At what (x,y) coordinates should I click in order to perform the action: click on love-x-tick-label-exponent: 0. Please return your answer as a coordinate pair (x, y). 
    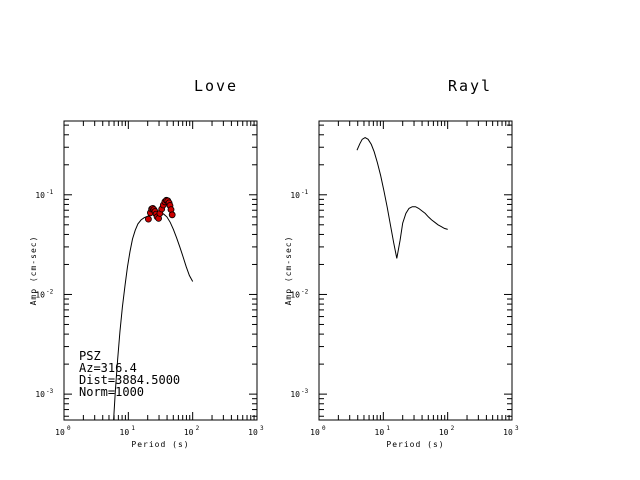
    Looking at the image, I should click on (69, 428).